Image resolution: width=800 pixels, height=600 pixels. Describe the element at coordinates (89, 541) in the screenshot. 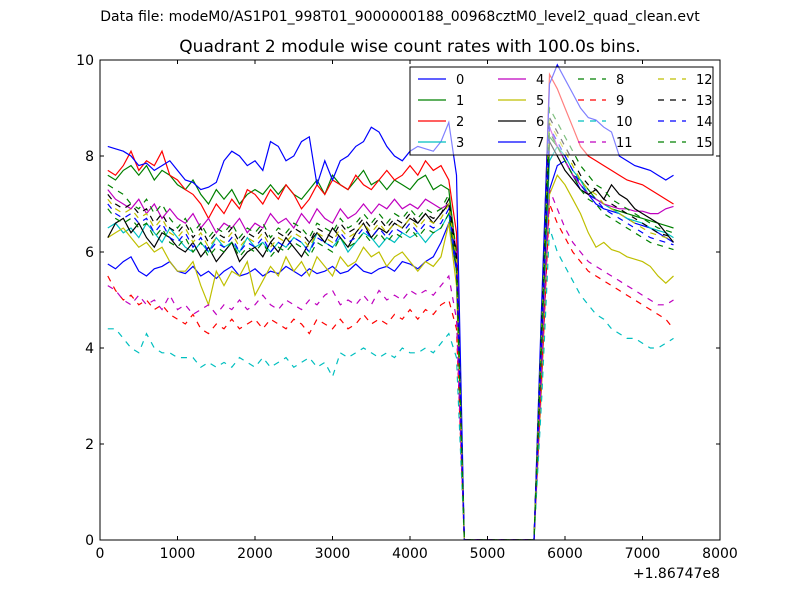

I see `y-tick-label: 0` at that location.